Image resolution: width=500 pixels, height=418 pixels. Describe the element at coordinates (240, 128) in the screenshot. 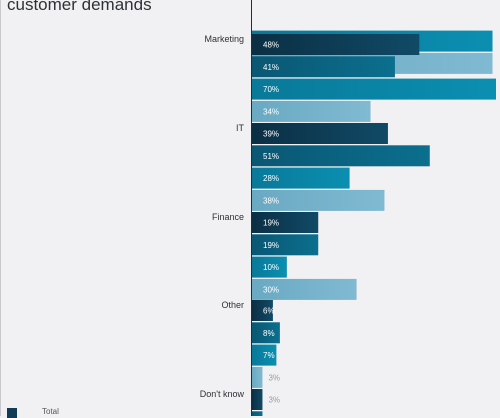

I see `category-label: IT` at that location.